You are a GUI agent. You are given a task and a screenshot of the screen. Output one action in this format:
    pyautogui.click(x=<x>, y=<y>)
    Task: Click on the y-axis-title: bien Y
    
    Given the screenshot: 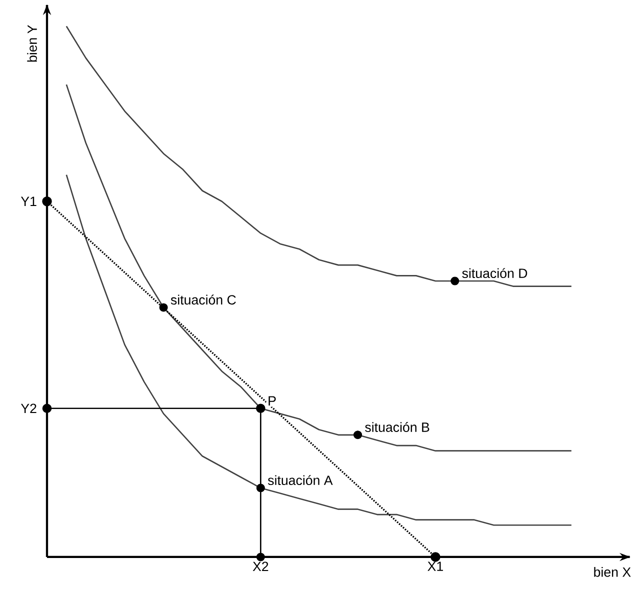 What is the action you would take?
    pyautogui.click(x=32, y=43)
    